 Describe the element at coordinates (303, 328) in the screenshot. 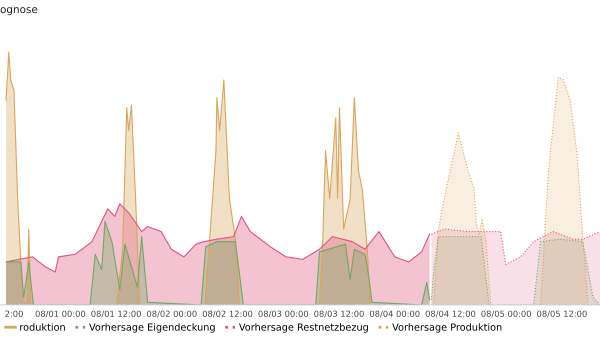

I see `legend-label: Vorhersage Restnetzbezug` at that location.